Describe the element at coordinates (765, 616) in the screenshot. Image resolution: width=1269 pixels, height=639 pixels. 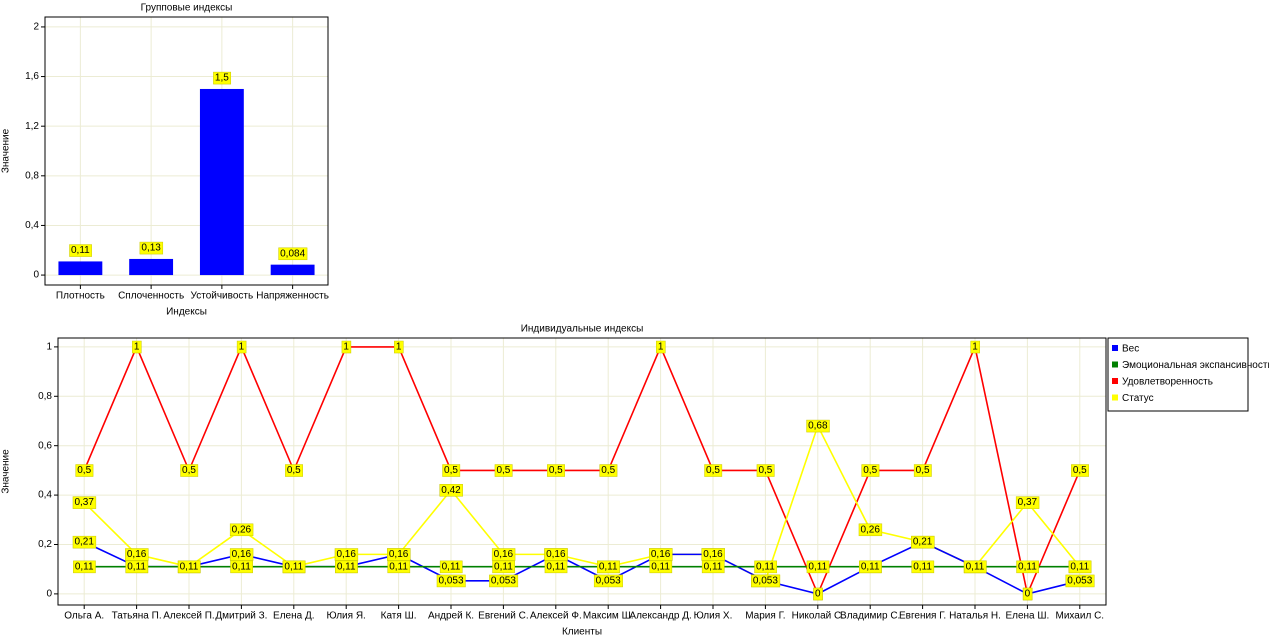
I see `x-tick-label: Мария Г.` at that location.